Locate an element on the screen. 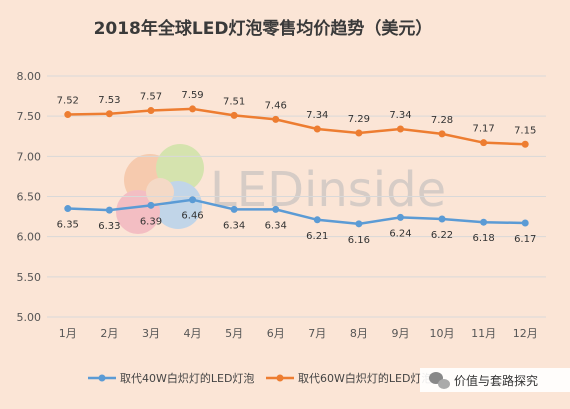 Image resolution: width=570 pixels, height=409 pixels. data-label: 7.29 is located at coordinates (359, 119).